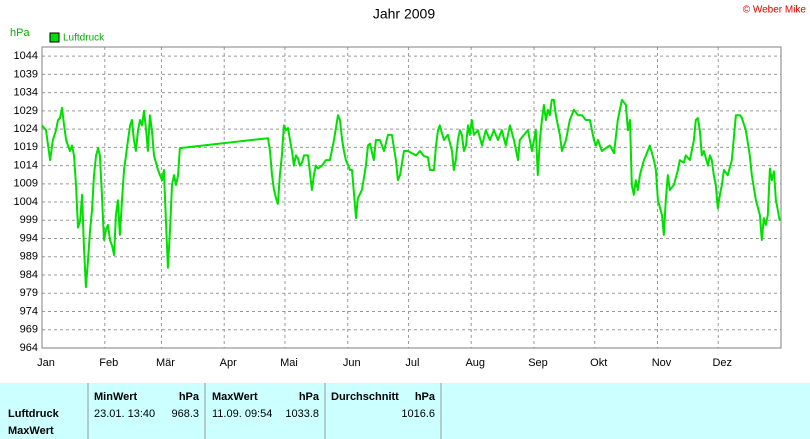  I want to click on y-tick-label: 1039, so click(26, 74).